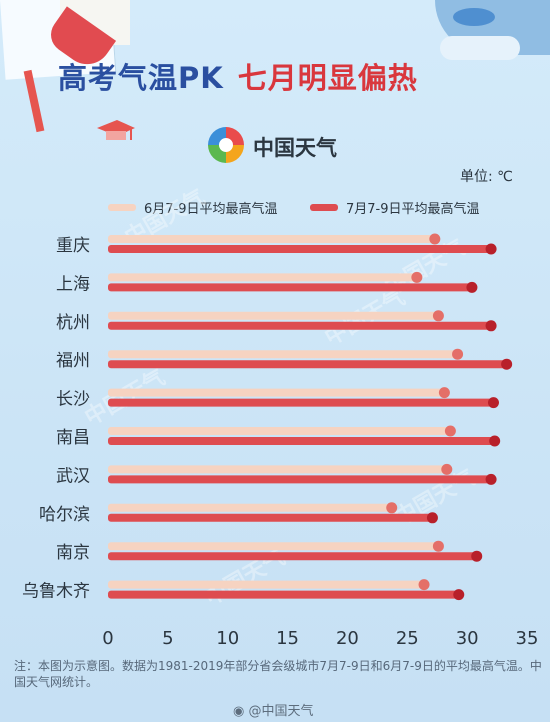  What do you see at coordinates (281, 711) in the screenshot?
I see `source-credit-text: @中国天气` at bounding box center [281, 711].